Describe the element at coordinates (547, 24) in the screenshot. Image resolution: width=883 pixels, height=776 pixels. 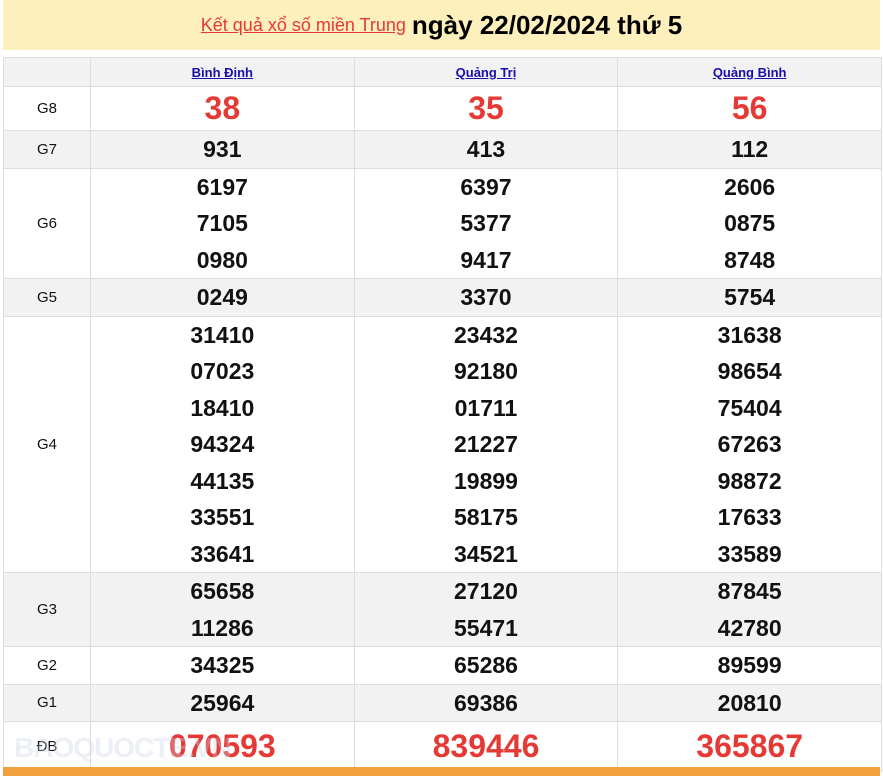
I see `draw-date: ngày 22/02/2024 thứ 5` at that location.